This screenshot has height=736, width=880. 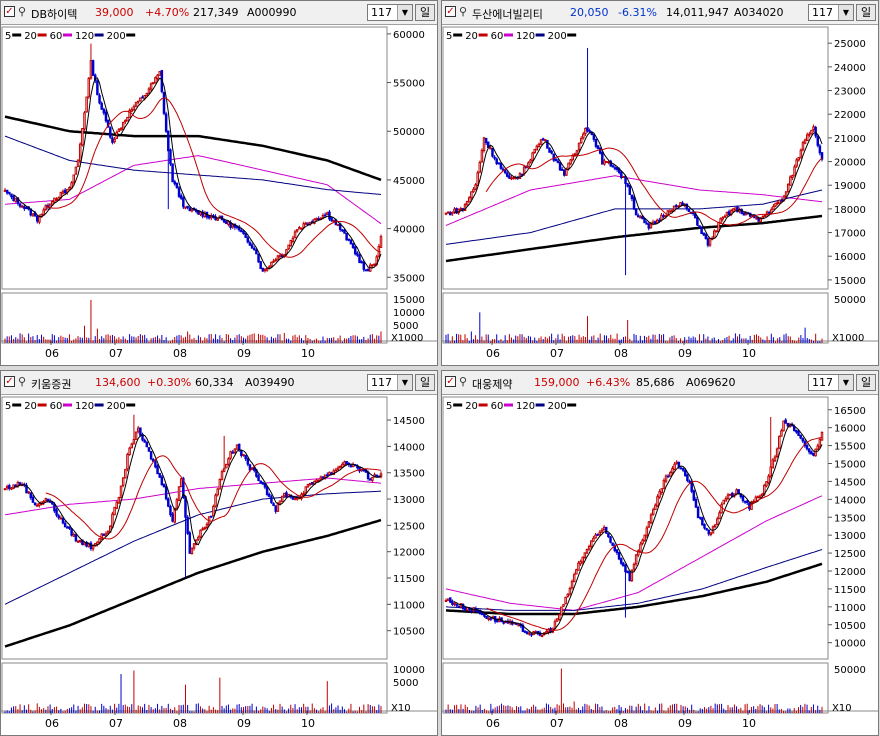 What do you see at coordinates (685, 723) in the screenshot?
I see `x-tick-label: 09` at bounding box center [685, 723].